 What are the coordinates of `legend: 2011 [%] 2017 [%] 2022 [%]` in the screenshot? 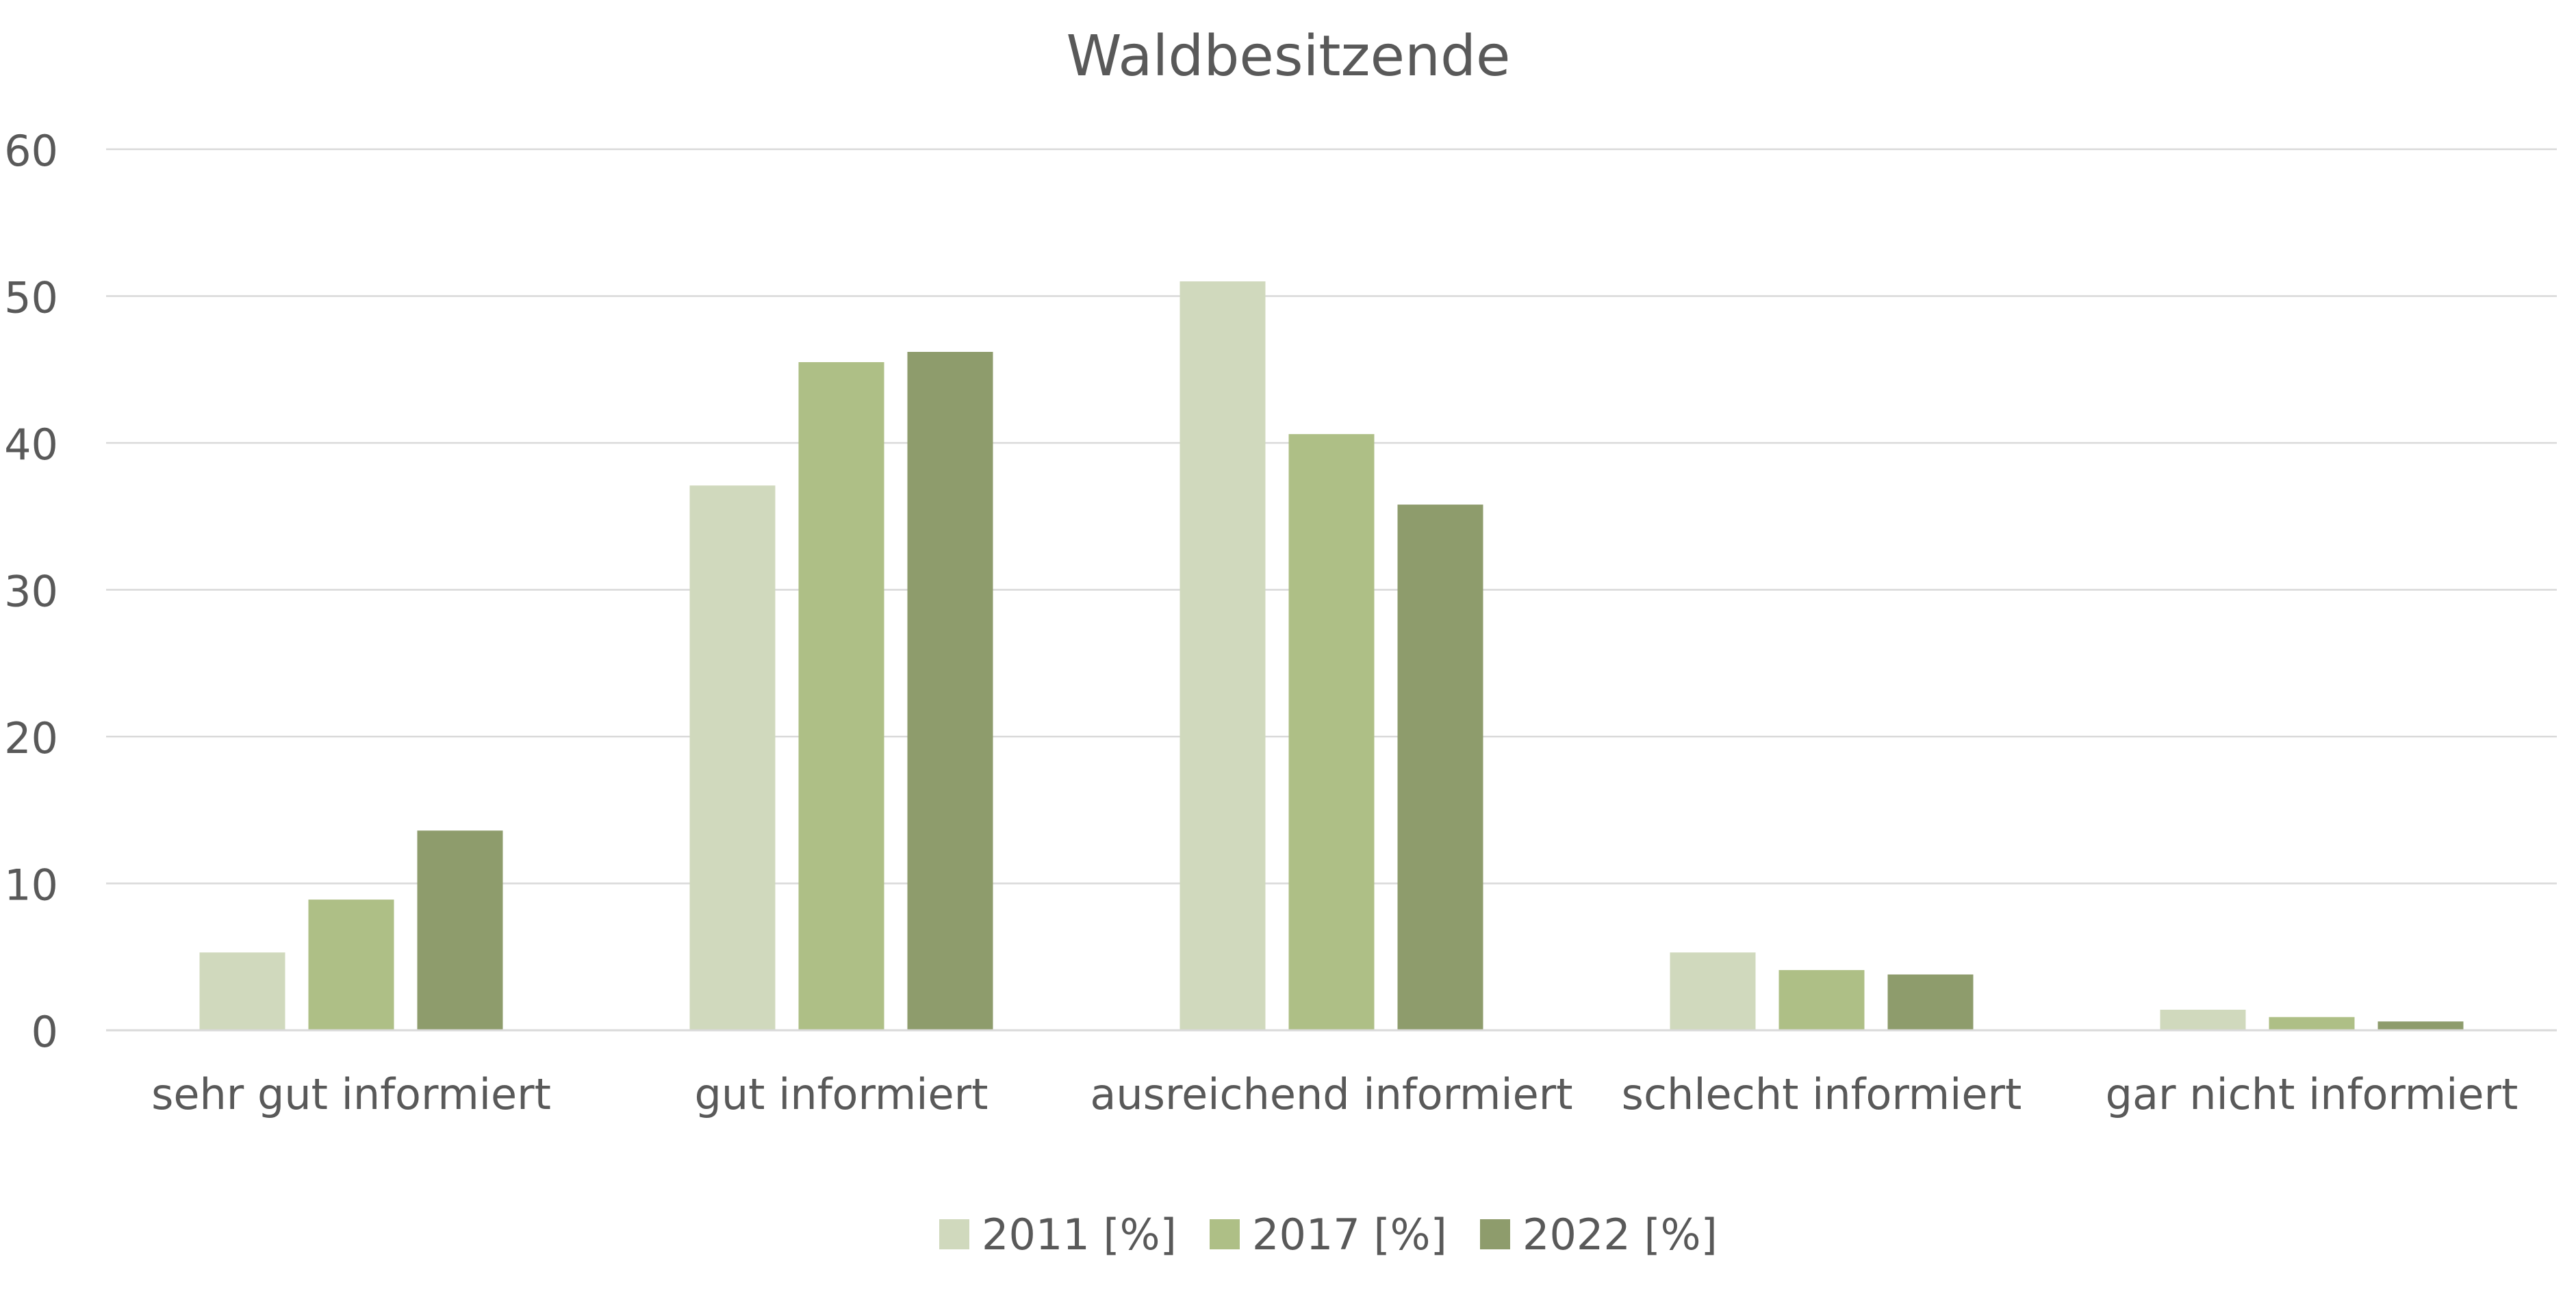 It's located at (1328, 1235).